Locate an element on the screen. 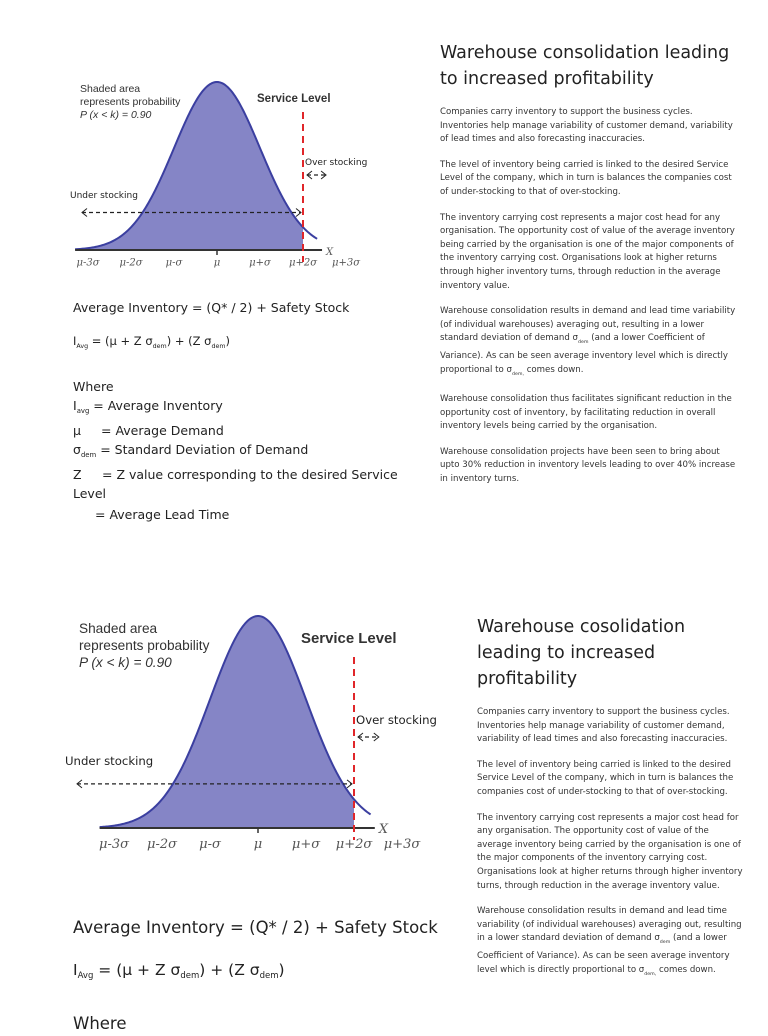  text: = Average Lead Time is located at coordinates (162, 514).